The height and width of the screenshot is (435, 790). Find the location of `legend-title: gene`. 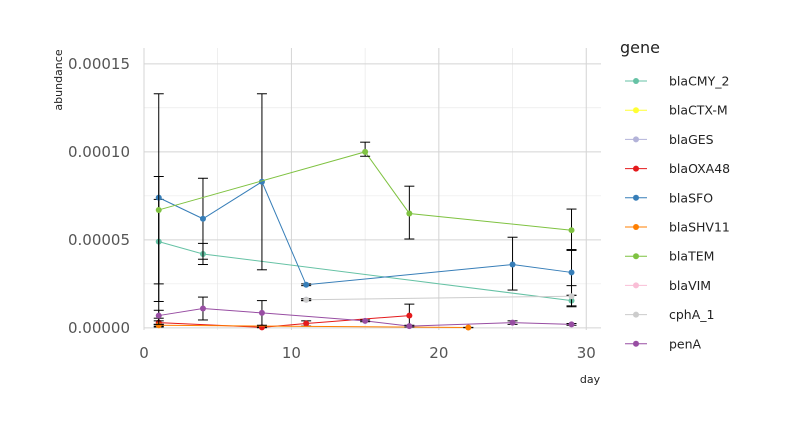

legend-title: gene is located at coordinates (640, 47).